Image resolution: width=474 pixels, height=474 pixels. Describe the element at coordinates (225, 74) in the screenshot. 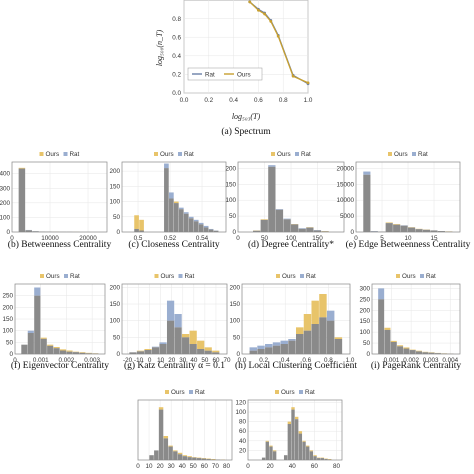

I see `spectrum-legend: Rat Ours` at that location.